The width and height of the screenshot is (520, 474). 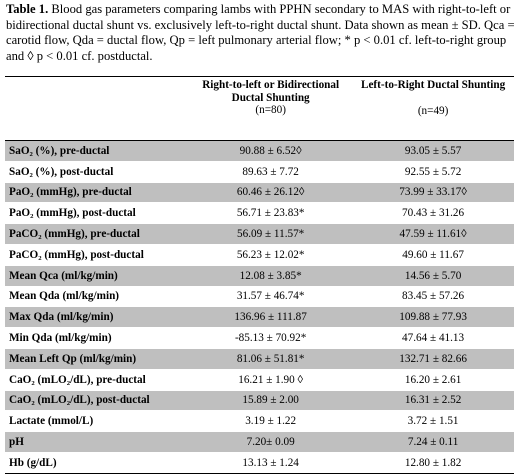 I want to click on header-col-2-label: Left-to-Right Ductal Shunting, so click(x=433, y=85).